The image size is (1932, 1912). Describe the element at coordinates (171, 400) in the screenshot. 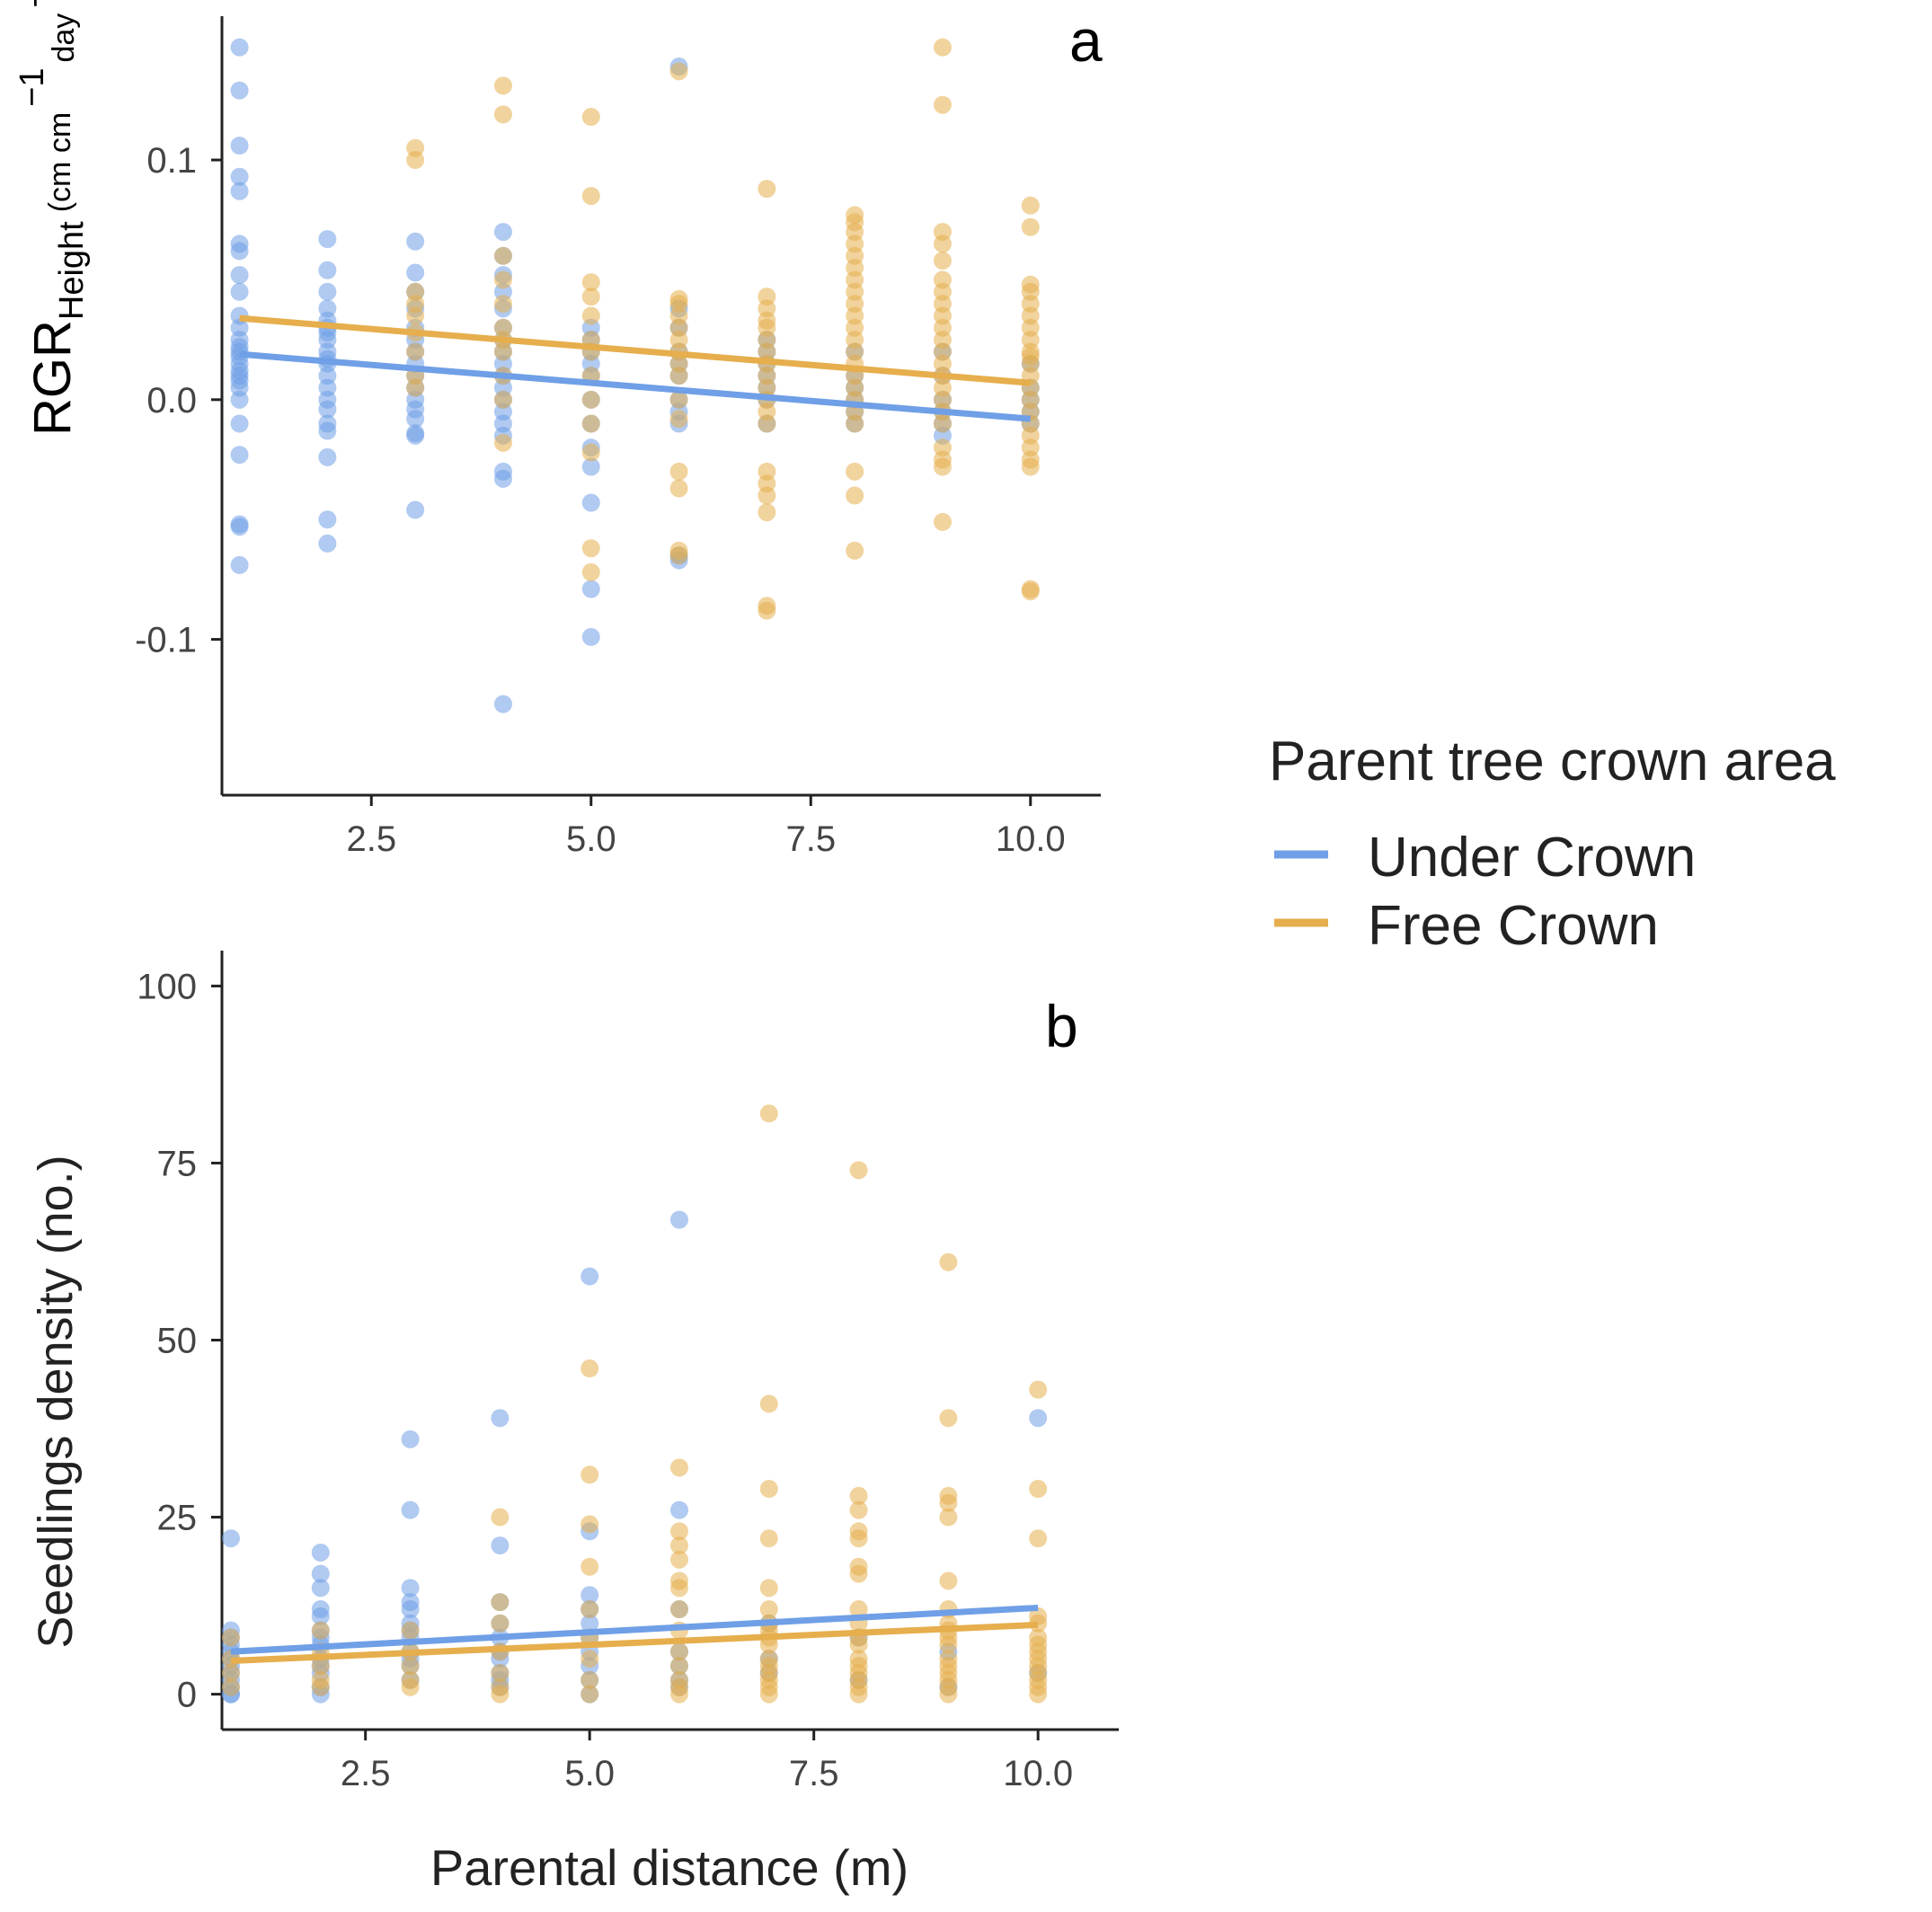

I see `panel-a-y-tick-label: 0.0` at that location.